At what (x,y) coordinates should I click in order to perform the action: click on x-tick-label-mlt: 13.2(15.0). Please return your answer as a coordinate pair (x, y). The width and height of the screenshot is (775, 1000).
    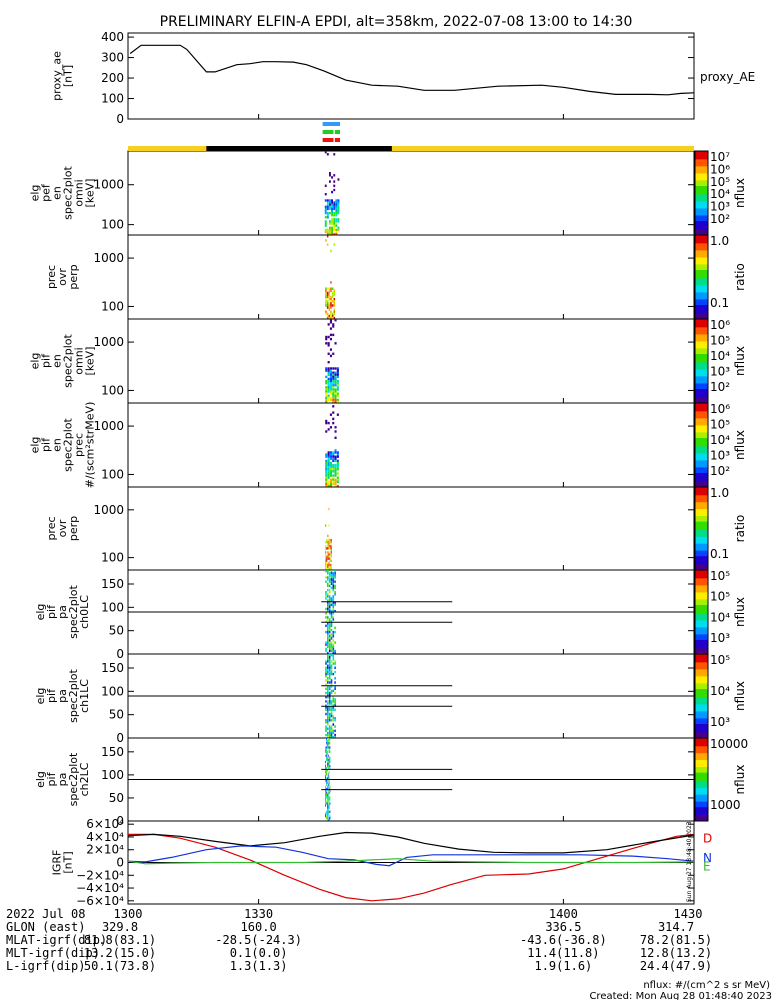
    Looking at the image, I should click on (120, 953).